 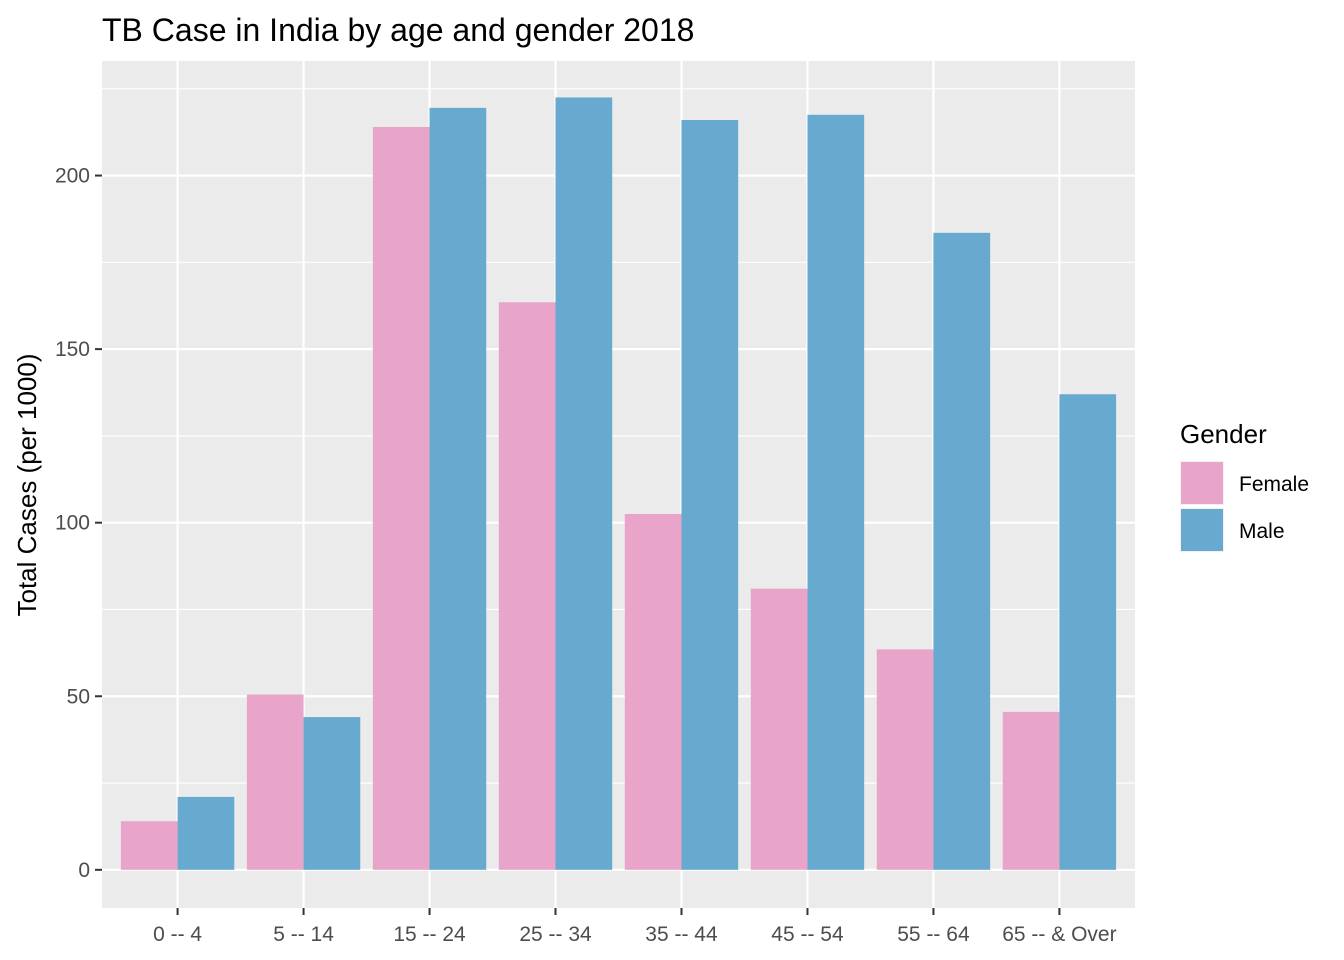 I want to click on y-tick-label: 0, so click(x=84, y=870).